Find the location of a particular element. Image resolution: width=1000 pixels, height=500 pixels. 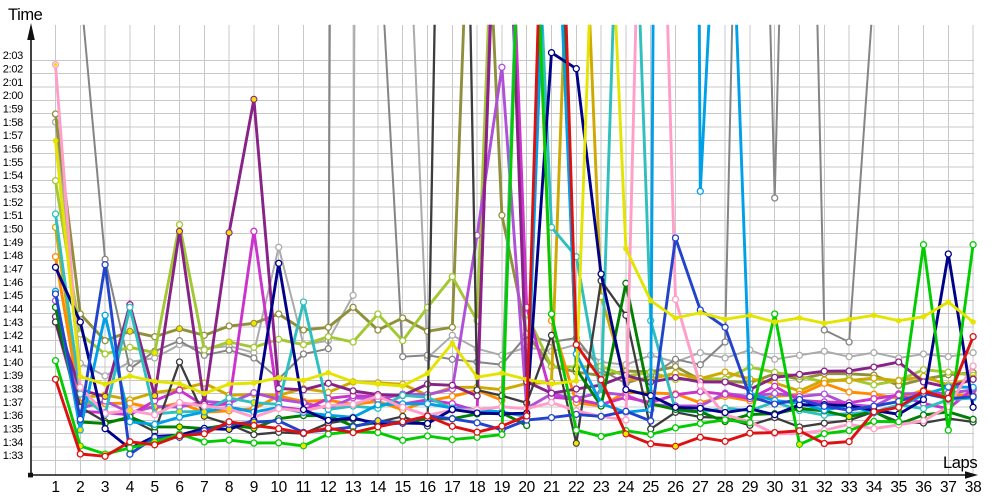

svg-text: 1:48 is located at coordinates (13, 256).